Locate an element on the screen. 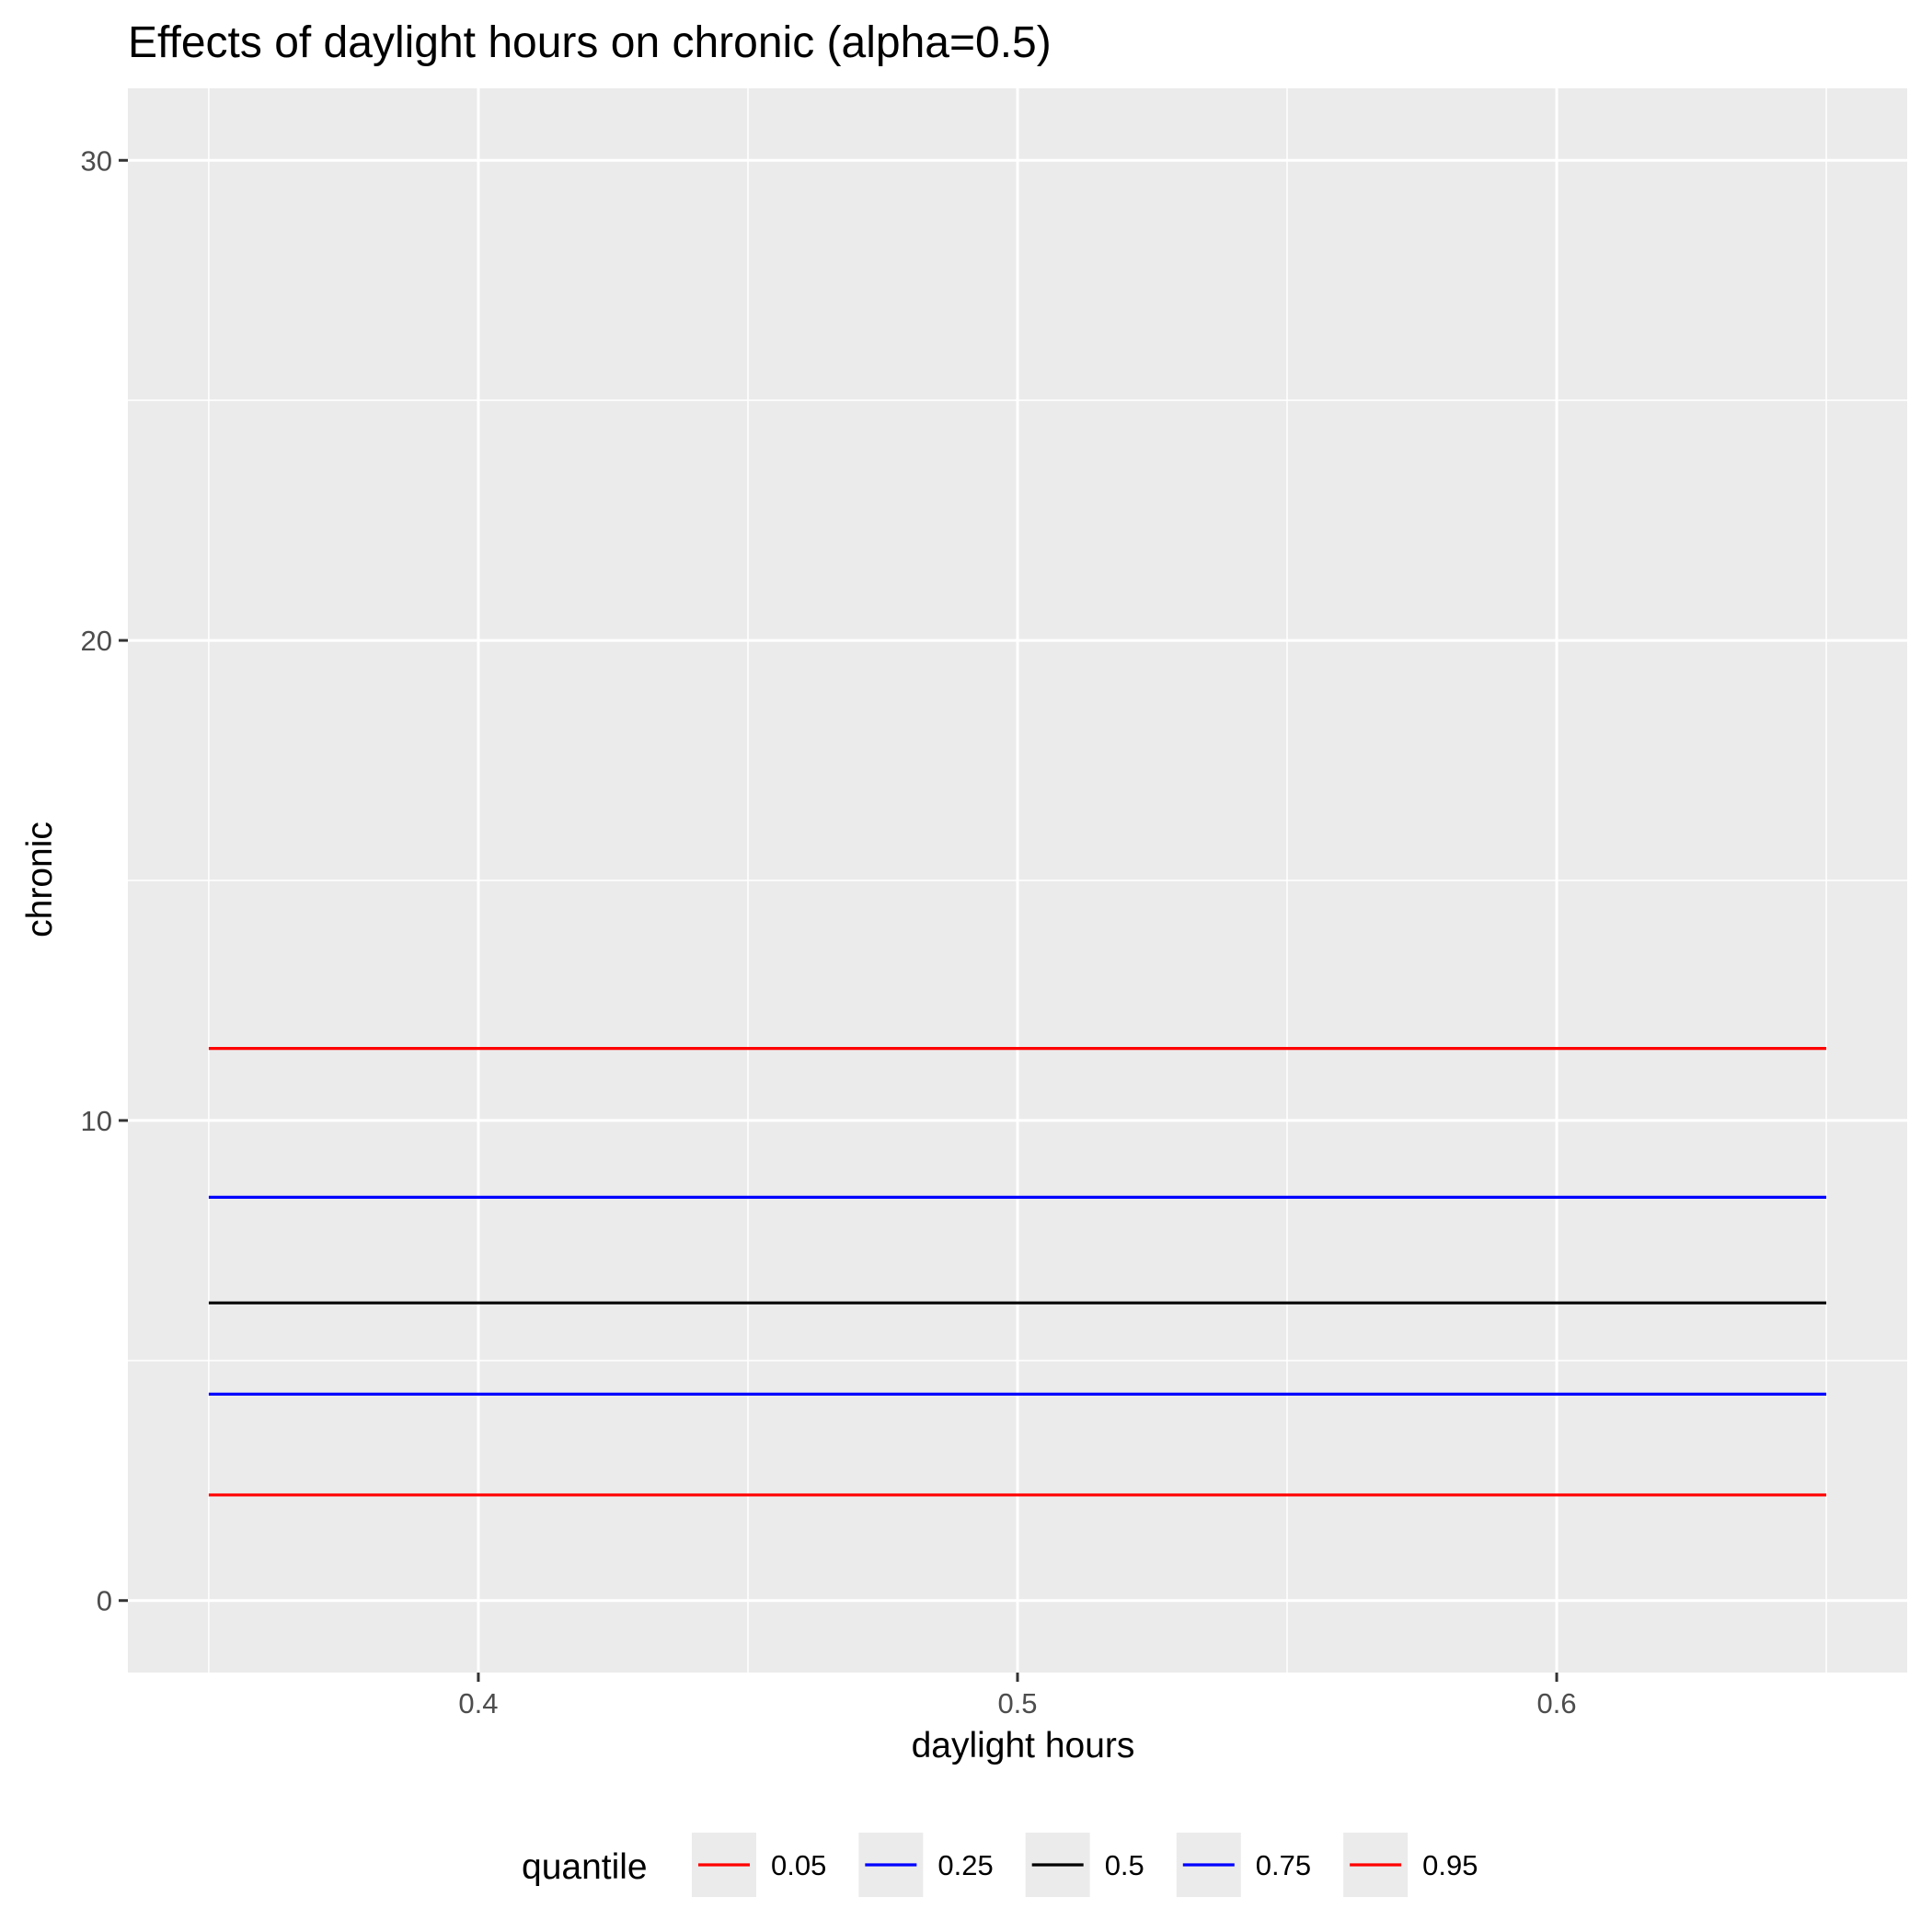 This screenshot has height=1932, width=1932. y-axis-title: chronic is located at coordinates (40, 879).